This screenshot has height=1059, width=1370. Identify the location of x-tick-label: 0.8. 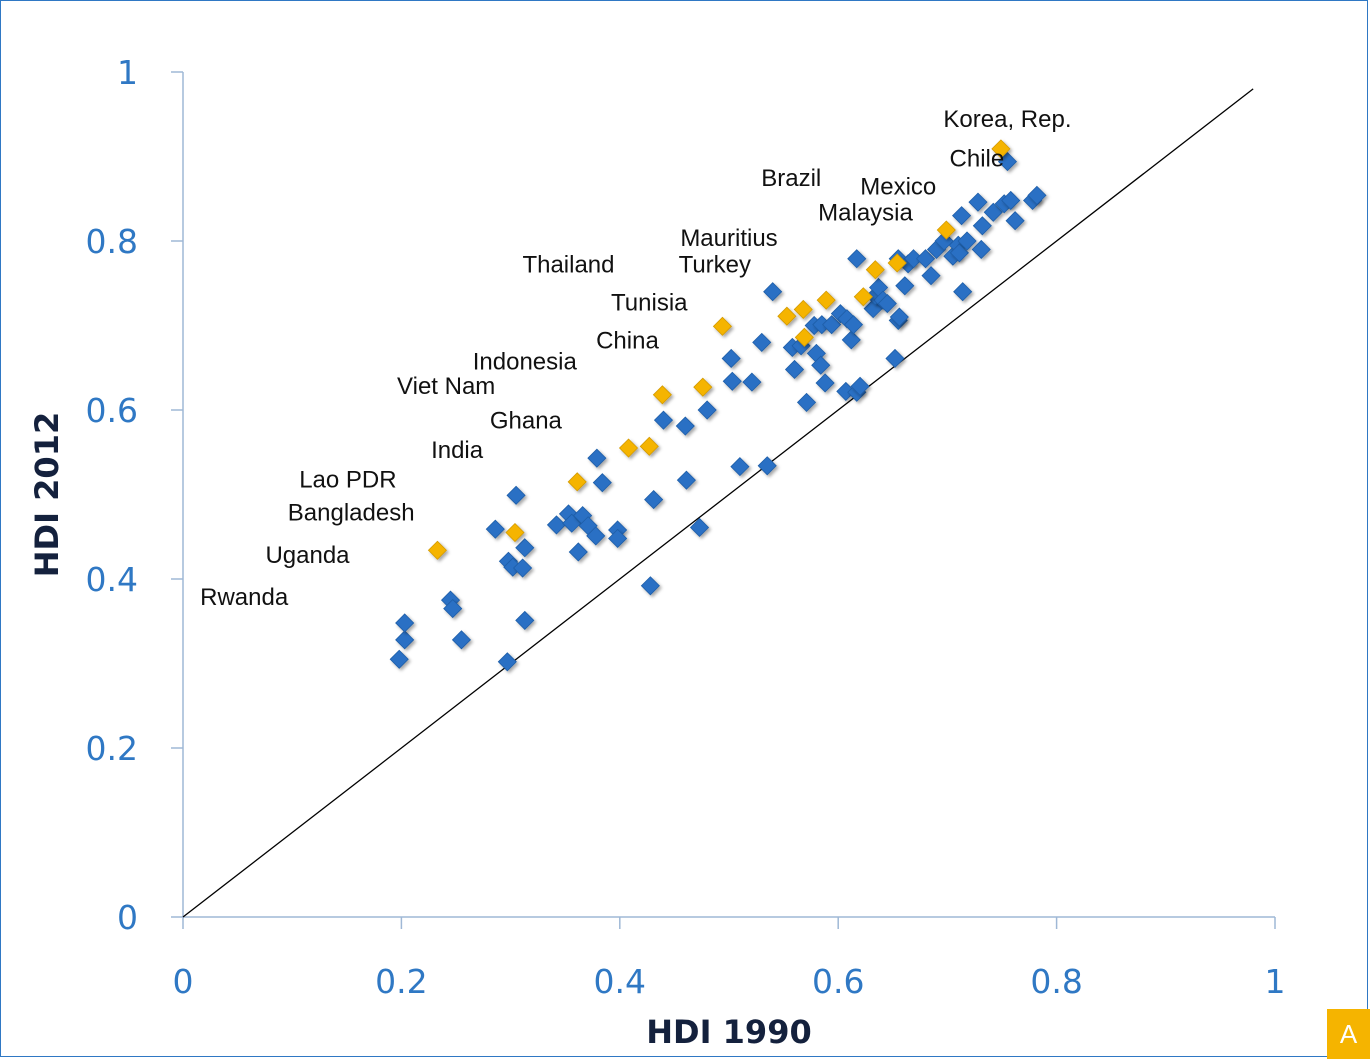
(1056, 981).